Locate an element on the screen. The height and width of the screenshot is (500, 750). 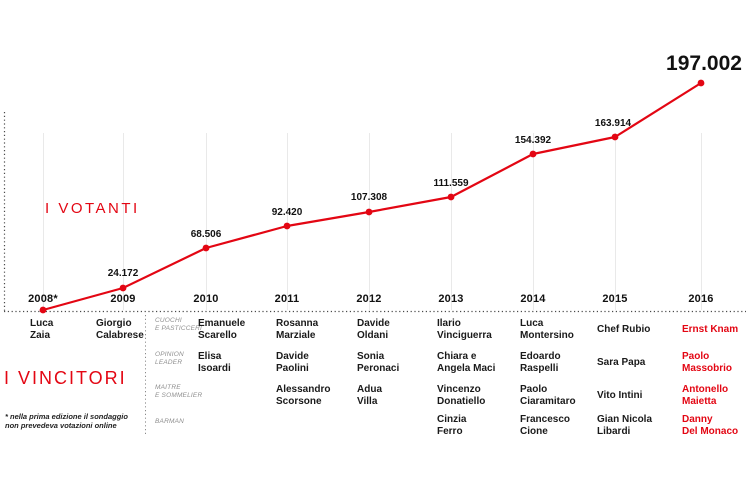
winner-2014-cuochi: Luca Montersino is located at coordinates (547, 329).